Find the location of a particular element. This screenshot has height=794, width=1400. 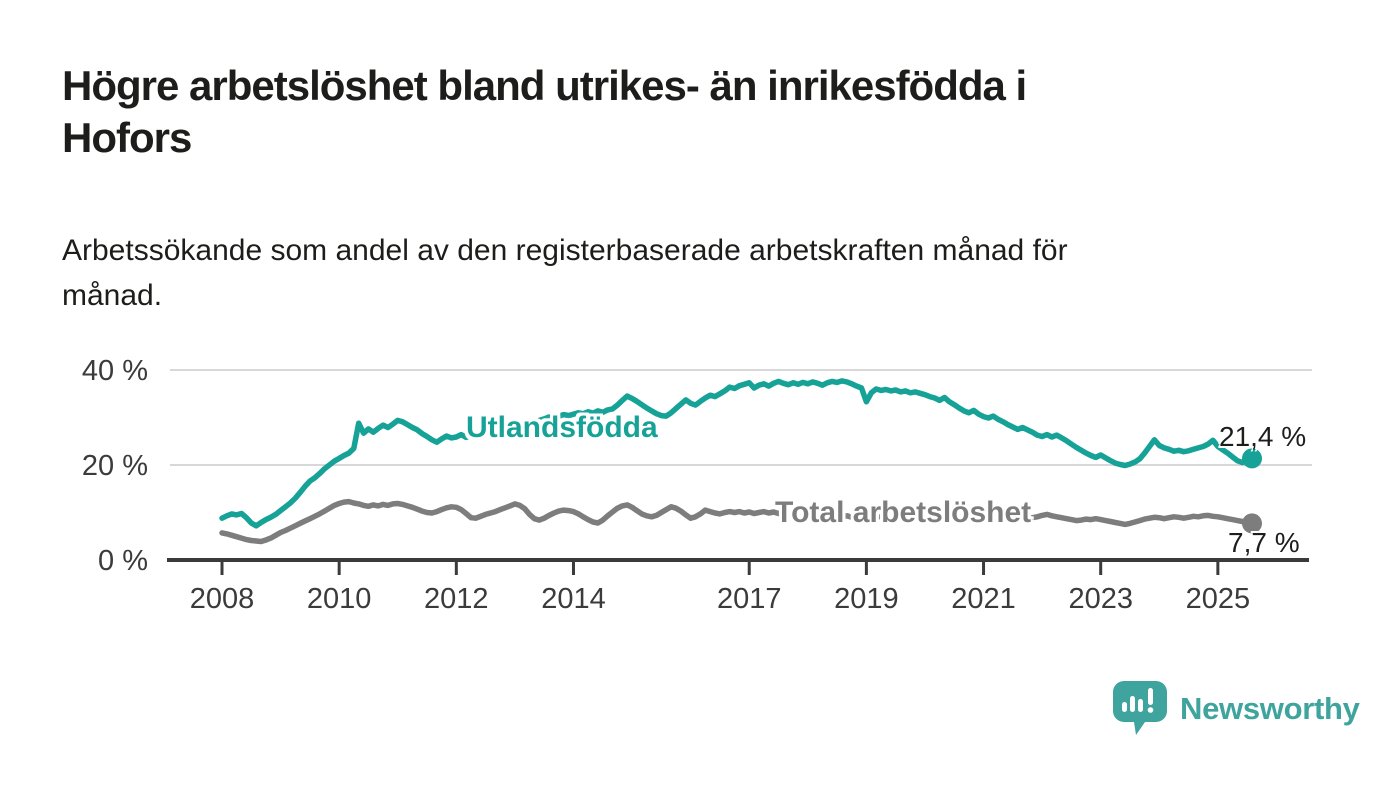

x-tick-label: 2017 is located at coordinates (749, 599).